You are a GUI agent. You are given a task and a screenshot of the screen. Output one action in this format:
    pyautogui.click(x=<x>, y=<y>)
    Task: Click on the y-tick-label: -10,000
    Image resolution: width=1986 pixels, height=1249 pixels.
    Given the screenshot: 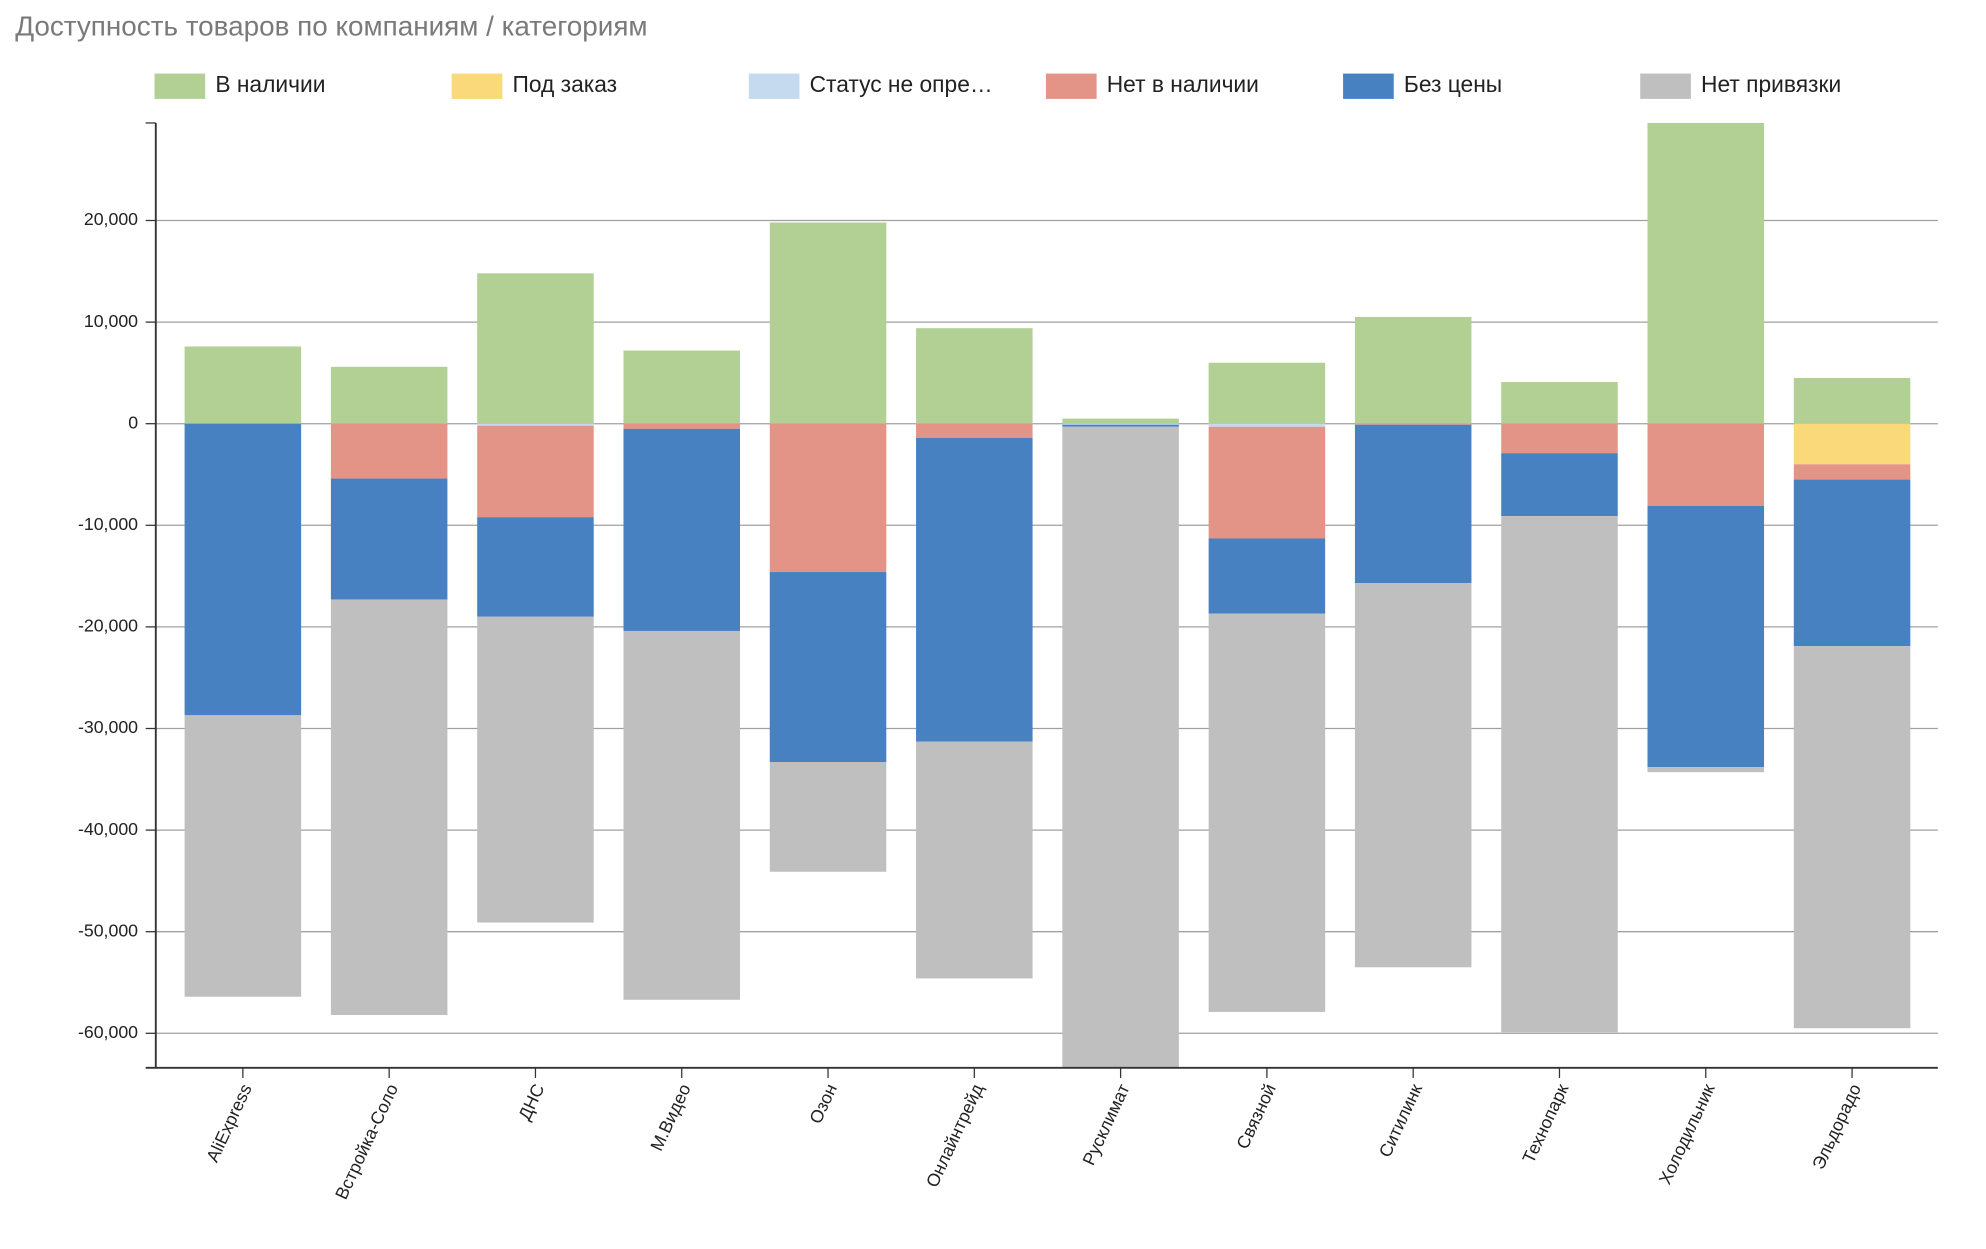 What is the action you would take?
    pyautogui.click(x=108, y=524)
    